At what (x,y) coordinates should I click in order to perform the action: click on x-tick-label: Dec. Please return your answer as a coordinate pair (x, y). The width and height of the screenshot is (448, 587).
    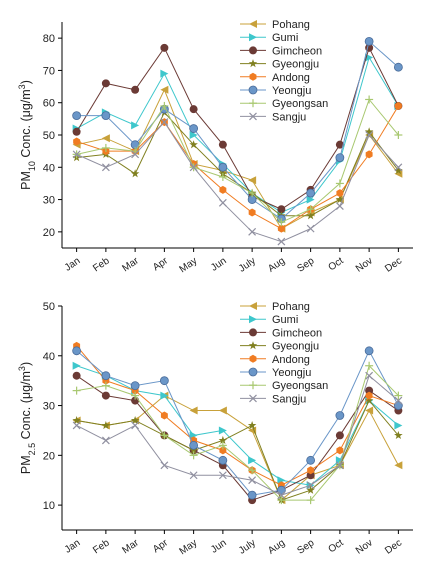
    Looking at the image, I should click on (393, 264).